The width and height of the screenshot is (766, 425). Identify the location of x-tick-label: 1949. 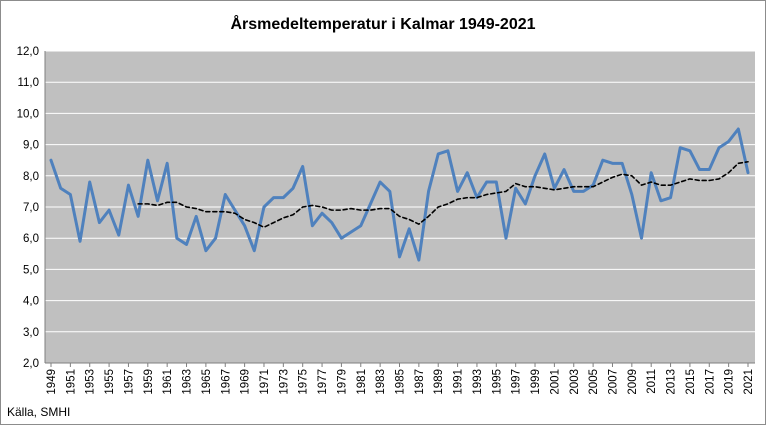
(52, 382).